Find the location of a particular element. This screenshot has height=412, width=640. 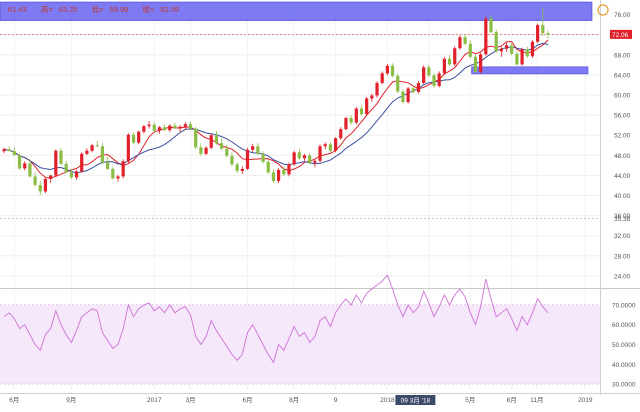

price-tick-label: 24.00 is located at coordinates (622, 276).